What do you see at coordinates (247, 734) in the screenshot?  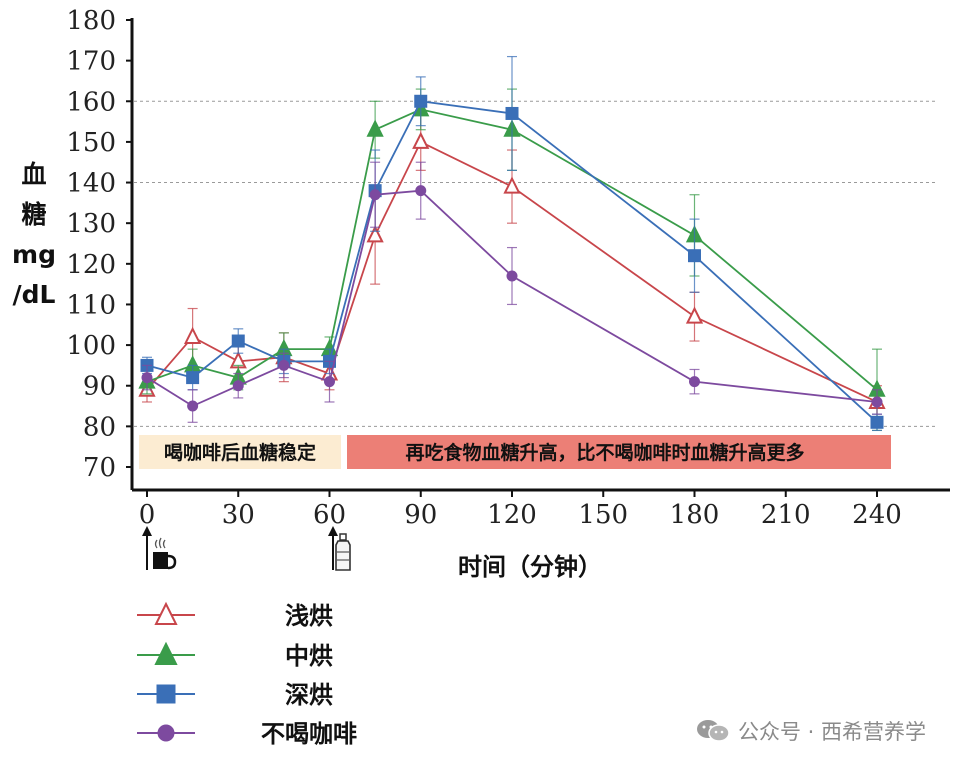 I see `legend-item-no-coffee: 不喝咖啡` at bounding box center [247, 734].